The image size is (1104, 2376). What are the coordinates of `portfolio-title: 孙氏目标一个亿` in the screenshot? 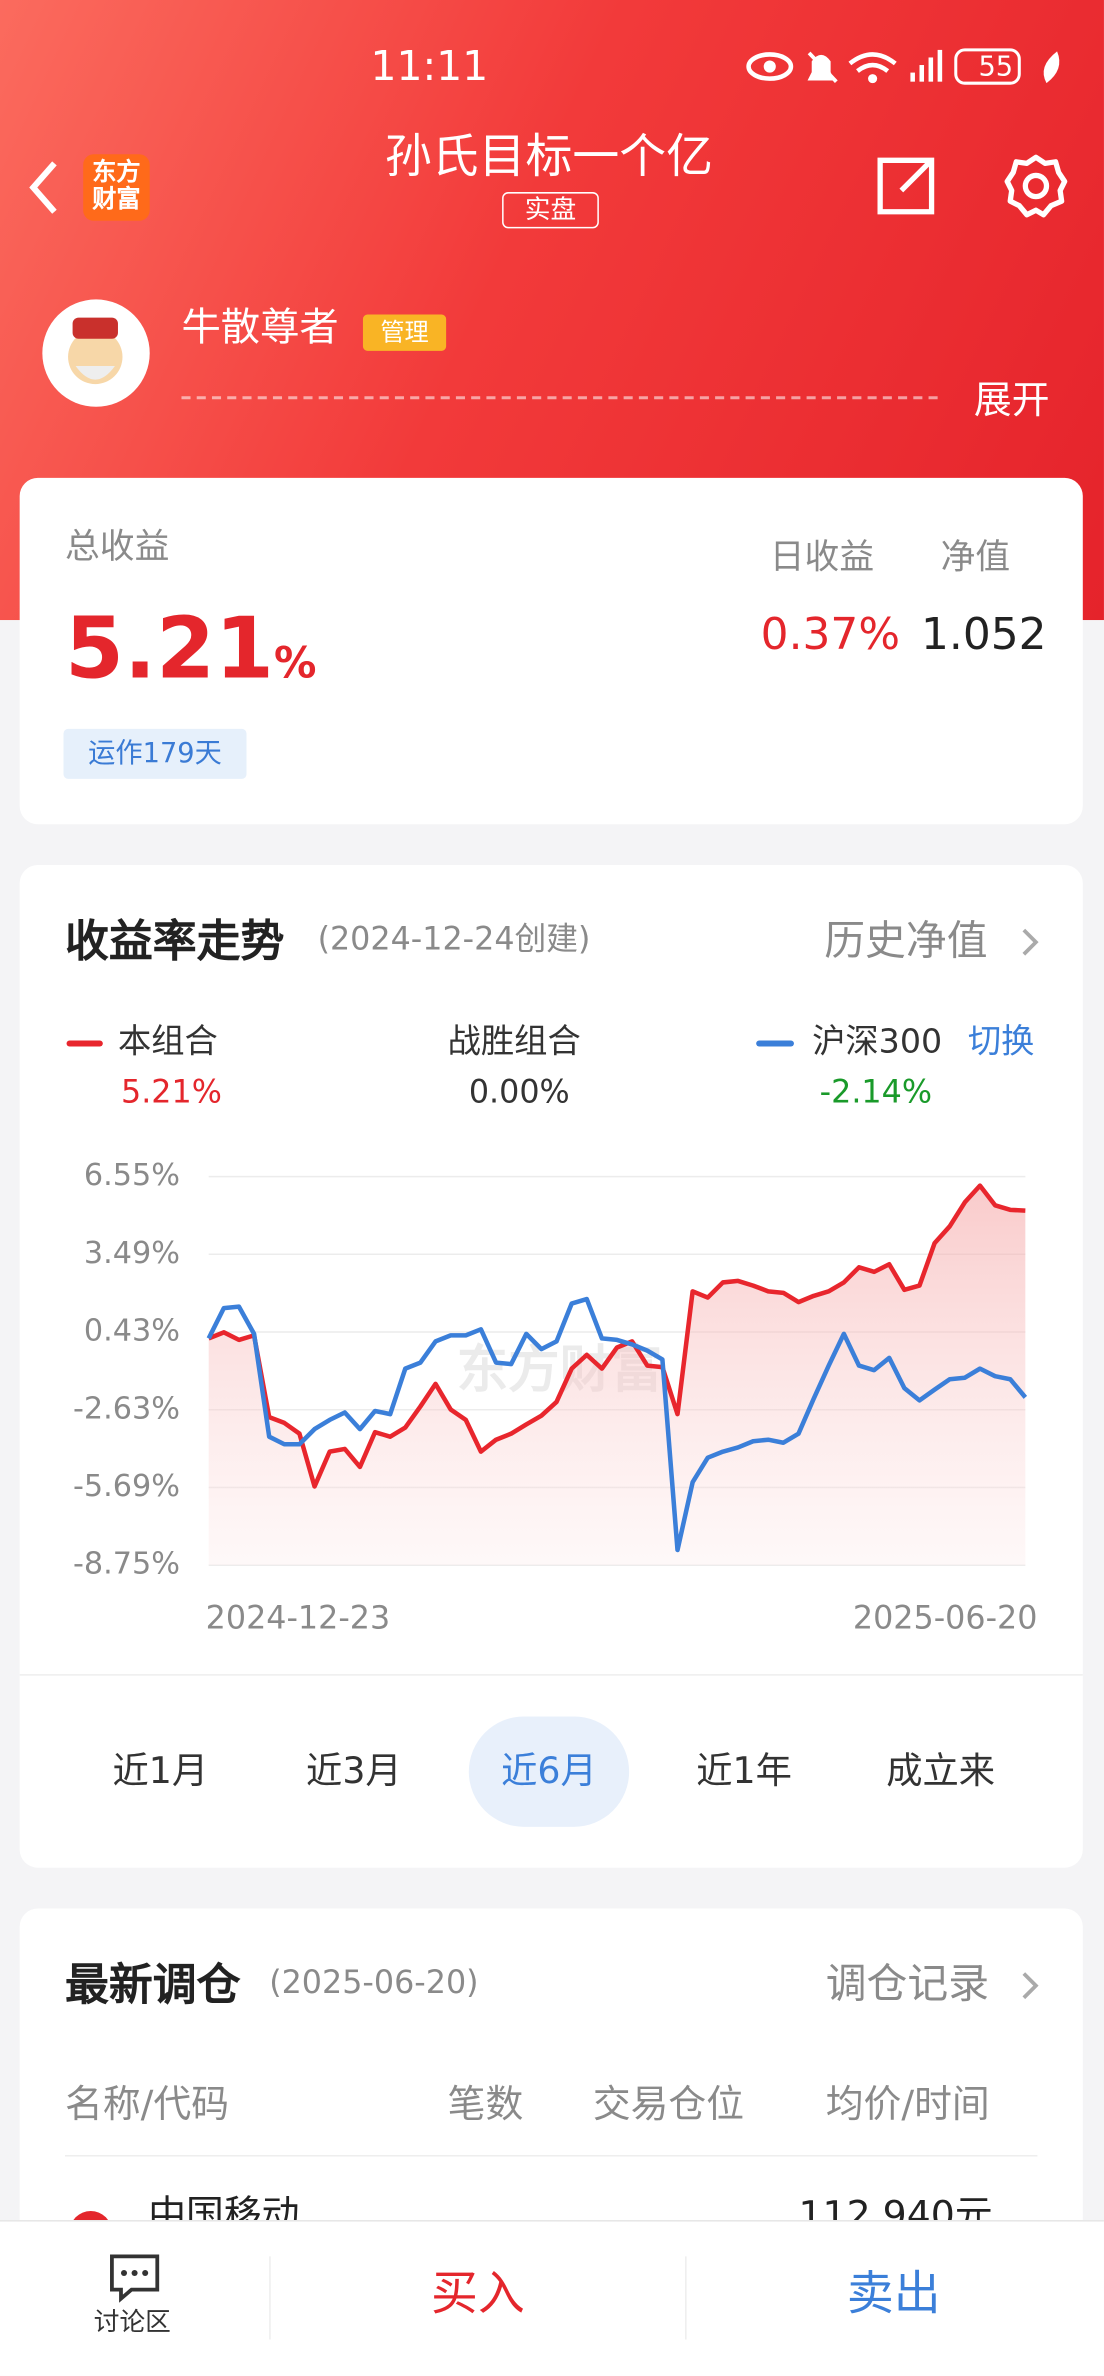 It's located at (549, 157).